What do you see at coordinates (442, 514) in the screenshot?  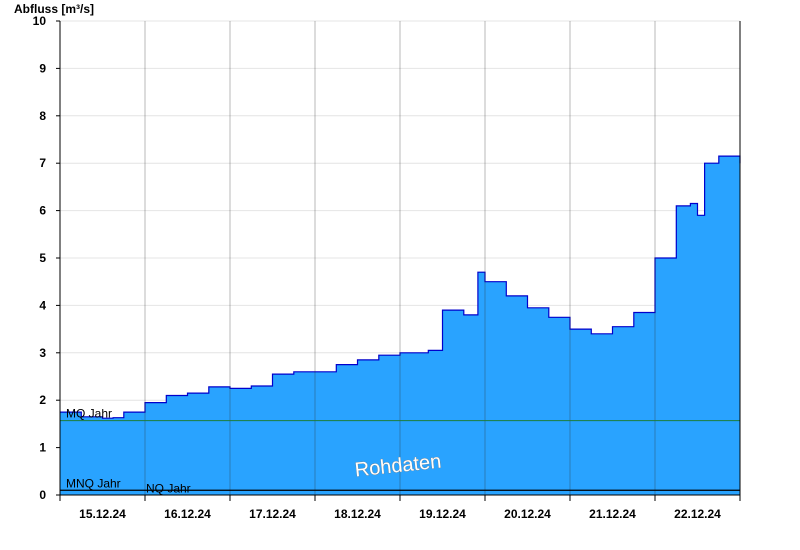 I see `x-tick-label: 19.12.24` at bounding box center [442, 514].